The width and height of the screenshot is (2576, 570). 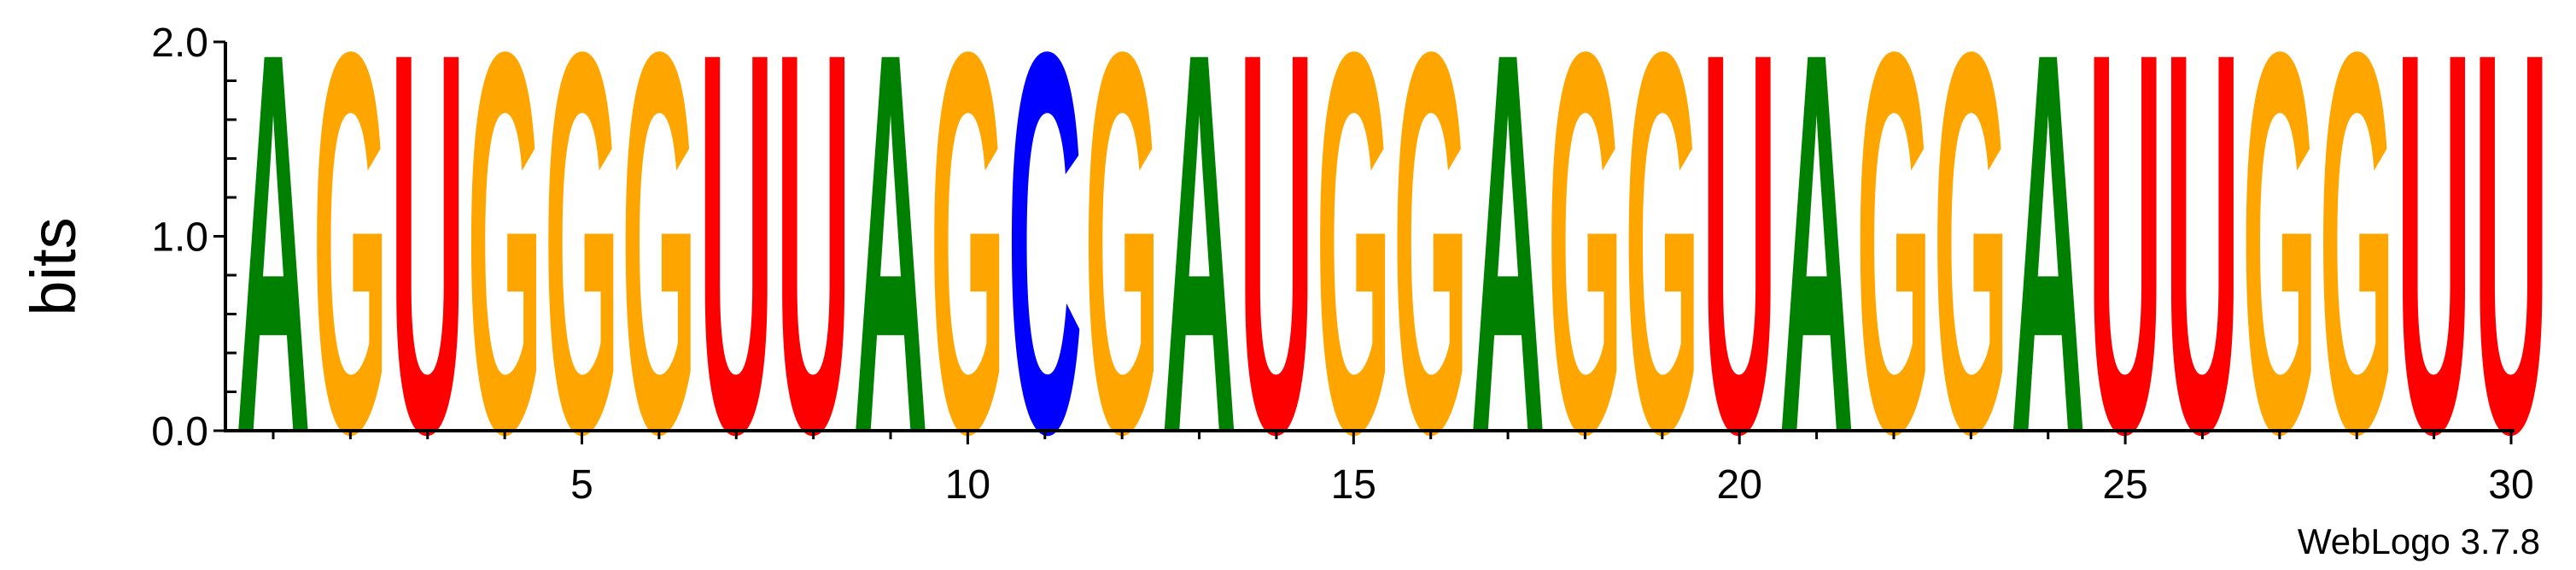 What do you see at coordinates (273, 273) in the screenshot?
I see `logo-glyph-A-pos-1: A` at bounding box center [273, 273].